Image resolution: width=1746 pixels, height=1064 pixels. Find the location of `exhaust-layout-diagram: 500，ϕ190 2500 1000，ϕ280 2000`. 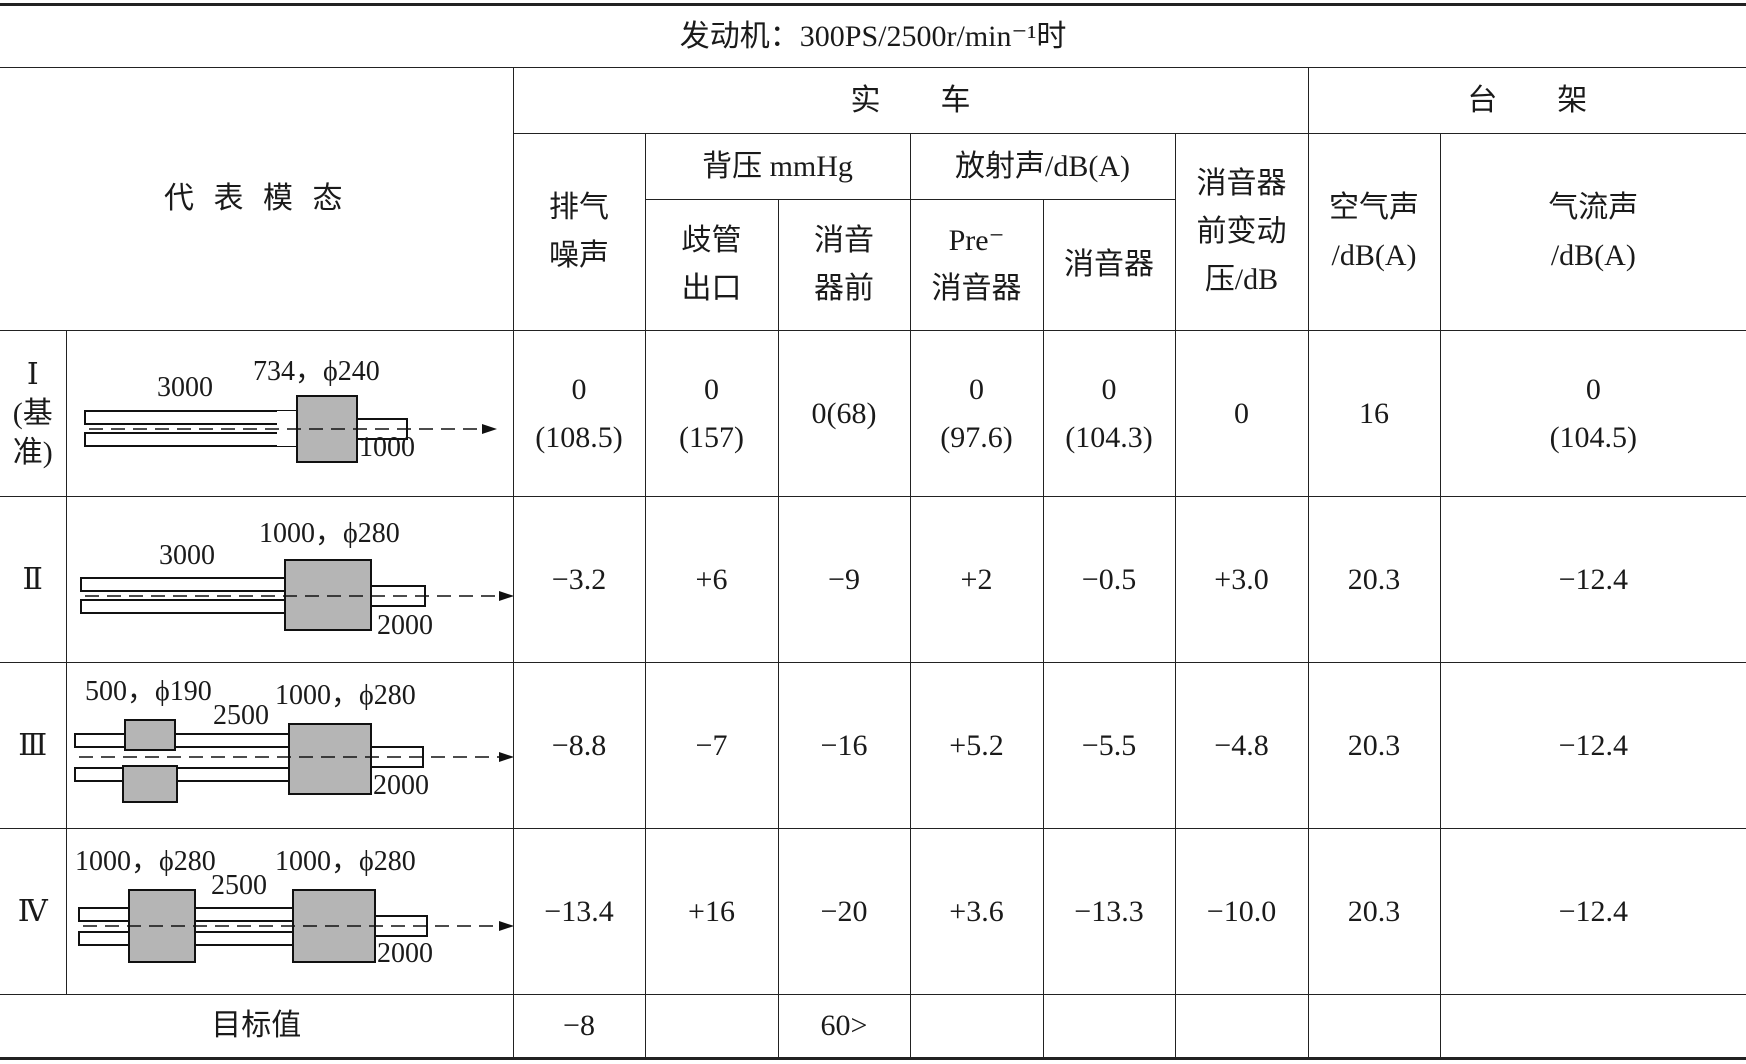

exhaust-layout-diagram: 500，ϕ190 2500 1000，ϕ280 2000 is located at coordinates (292, 739).